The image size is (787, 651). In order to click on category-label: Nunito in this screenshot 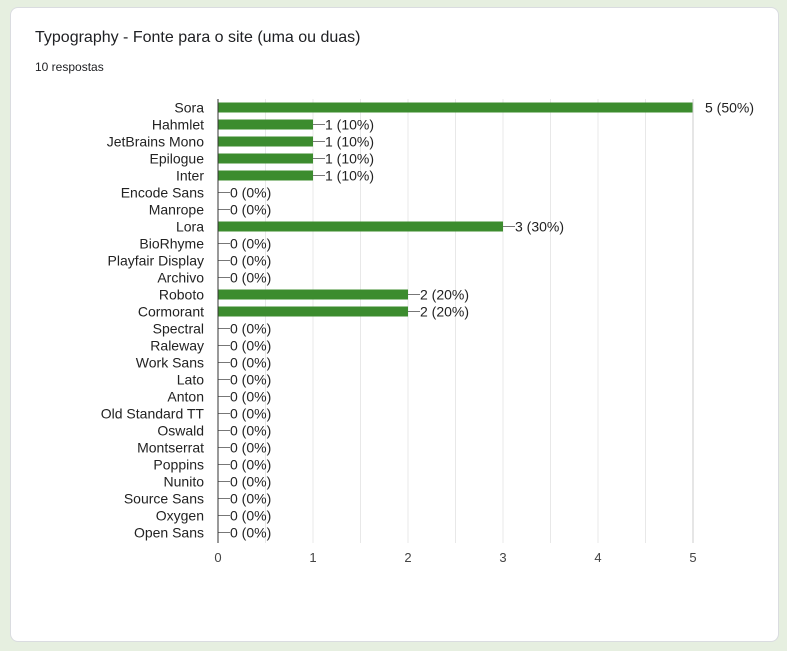, I will do `click(184, 482)`.